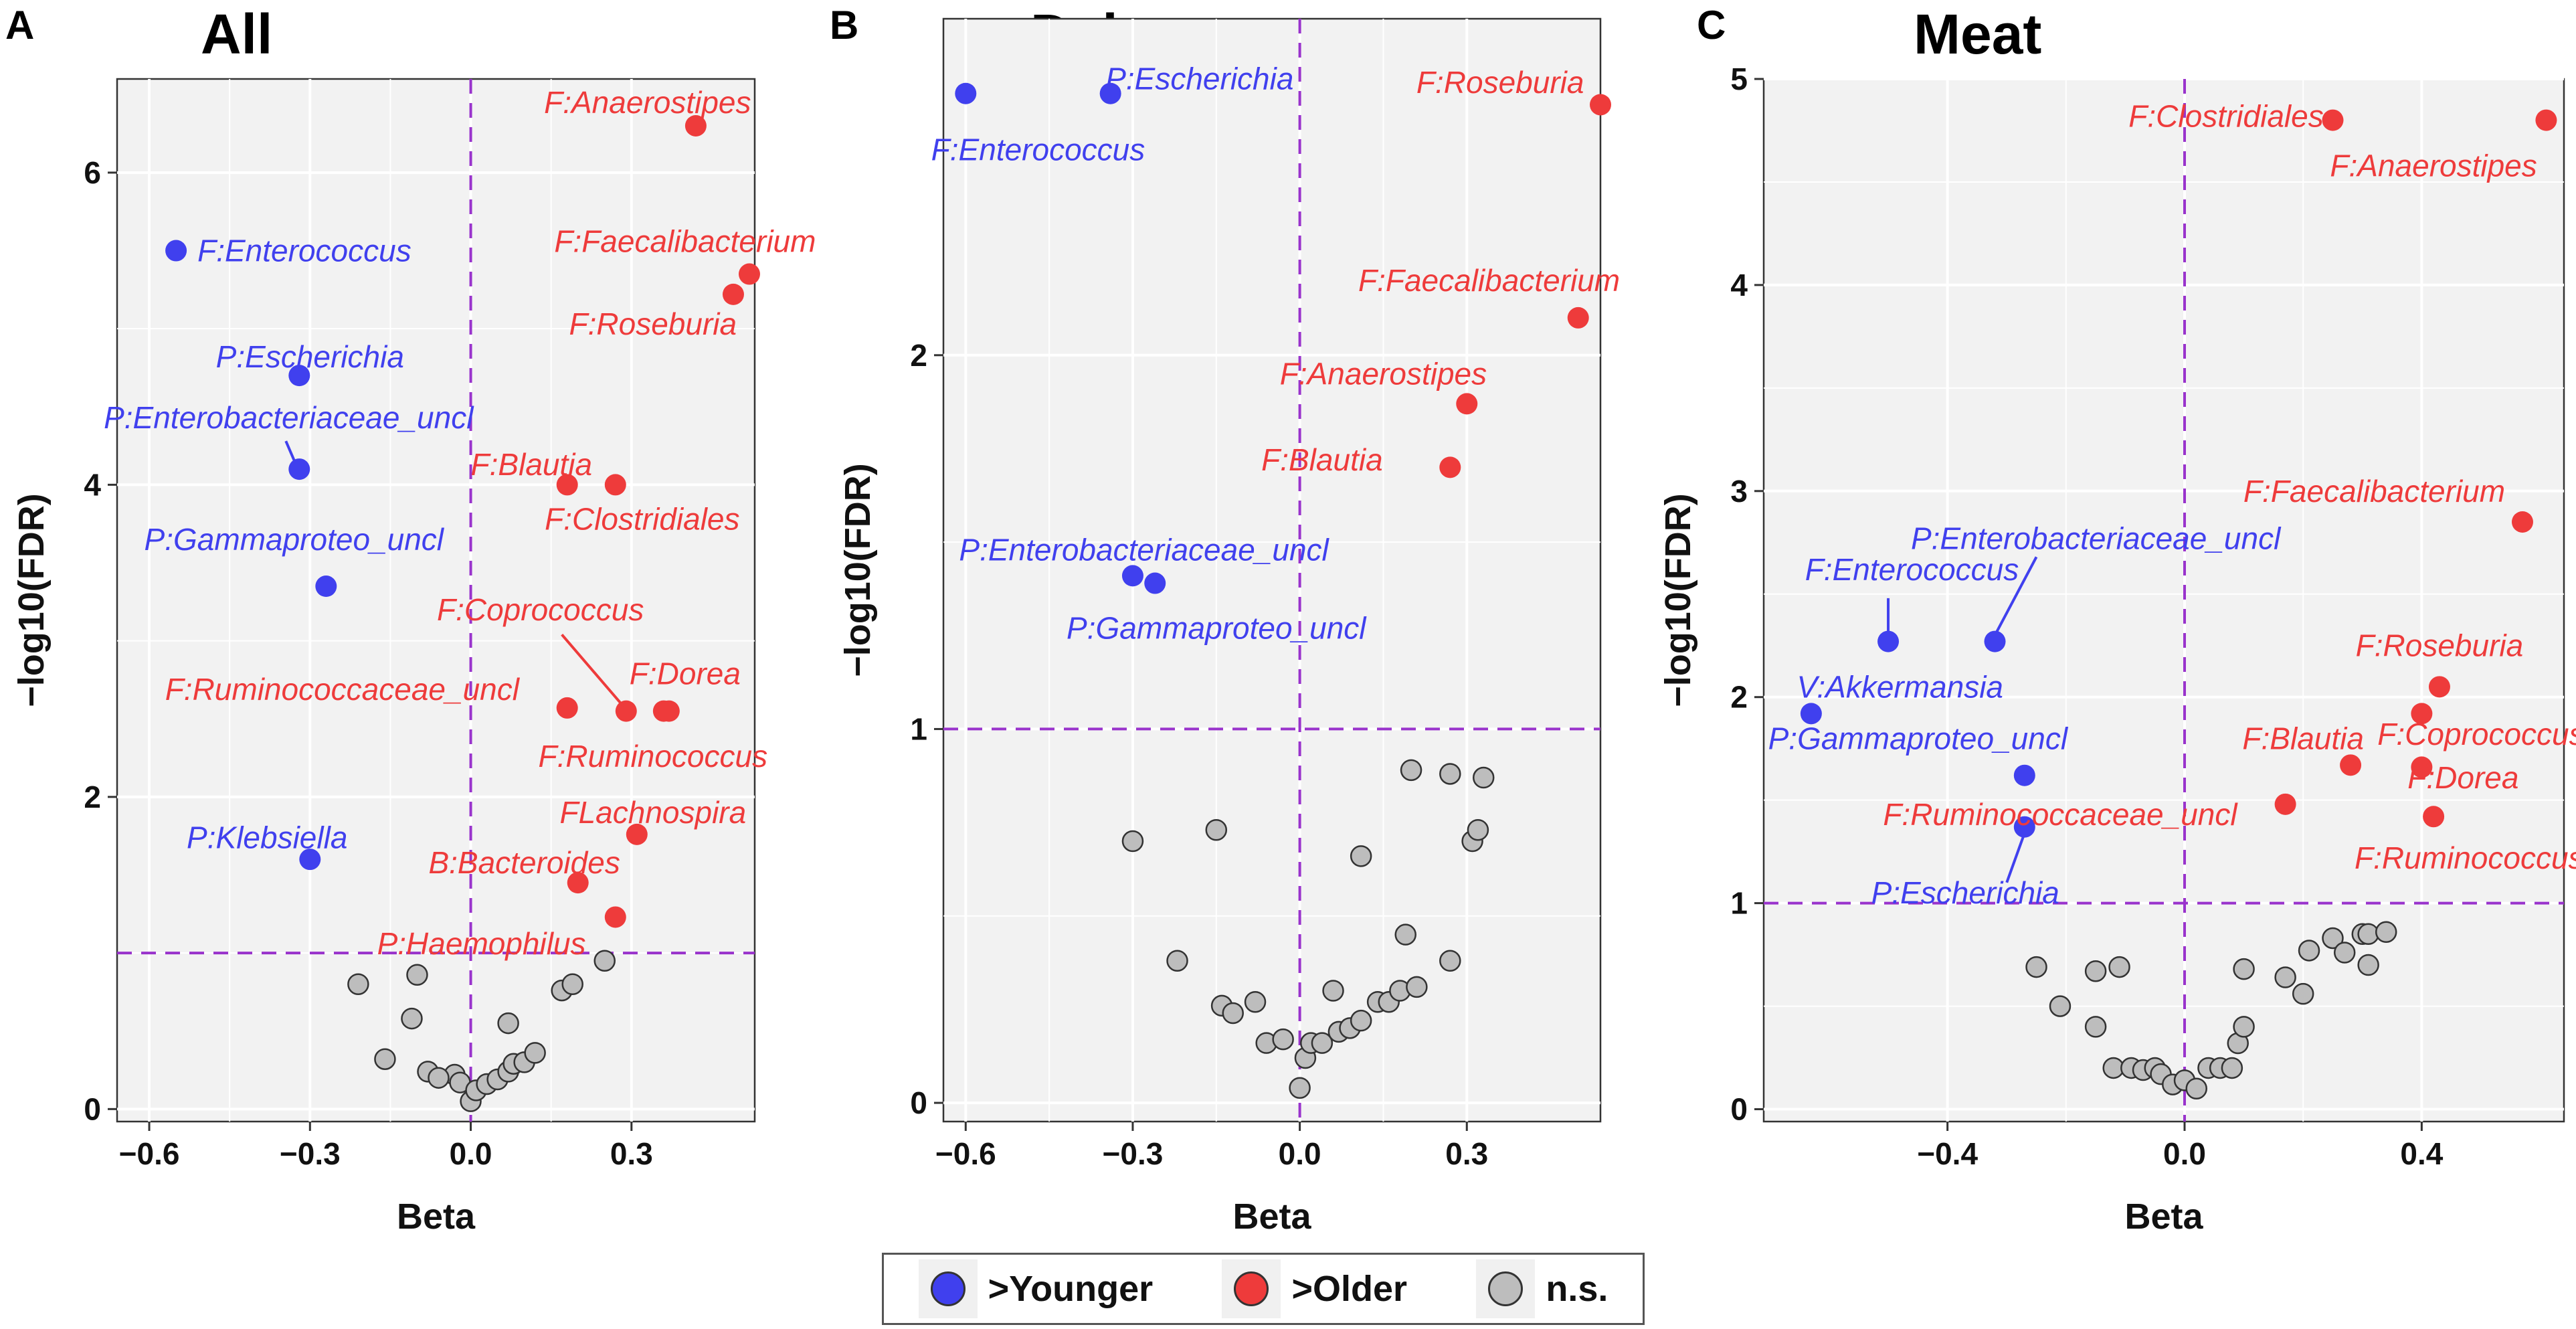 The height and width of the screenshot is (1329, 2576). Describe the element at coordinates (2462, 777) in the screenshot. I see `panel-c-point-label: F:Dorea` at that location.